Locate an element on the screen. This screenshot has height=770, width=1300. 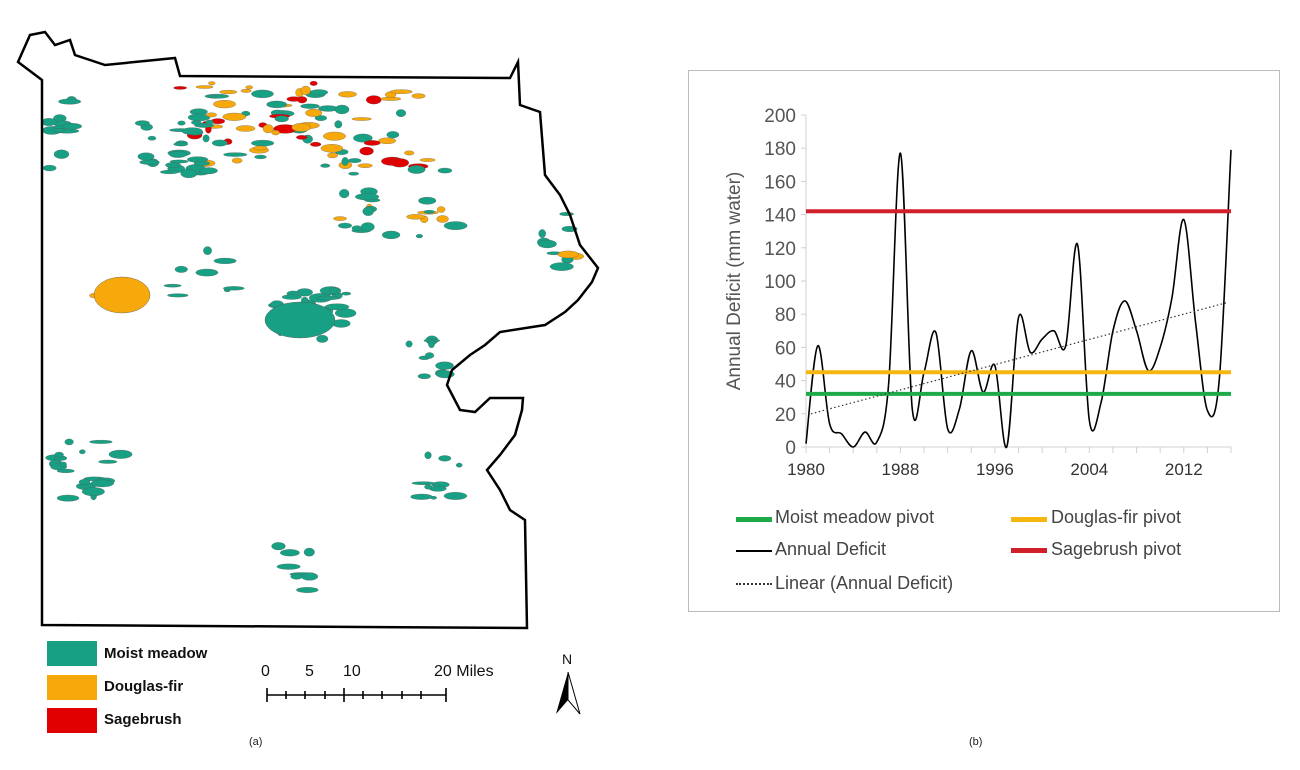
legend-annual-deficit: Annual Deficit is located at coordinates (831, 549).